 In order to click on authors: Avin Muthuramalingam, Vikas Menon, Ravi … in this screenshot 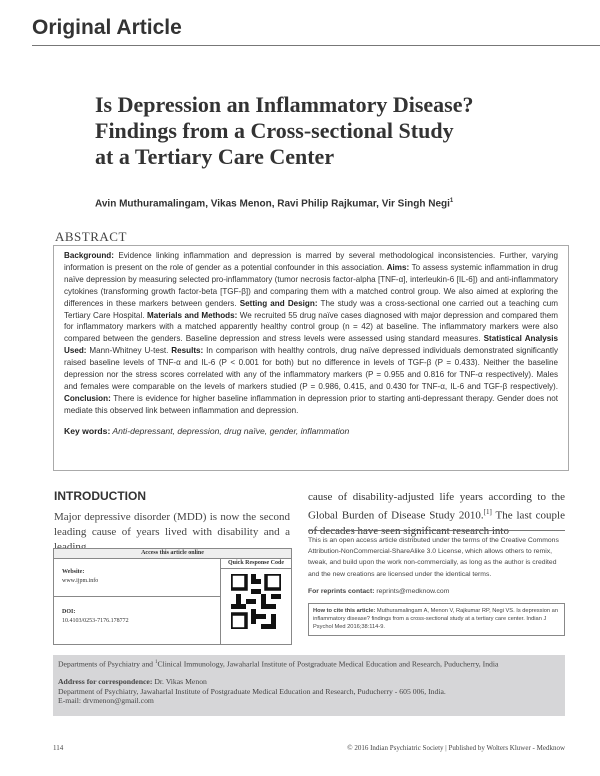, I will do `click(274, 203)`.